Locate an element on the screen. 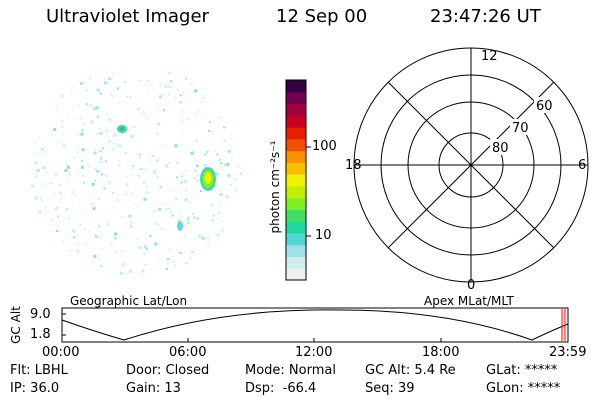  altitude-curve is located at coordinates (315, 325).